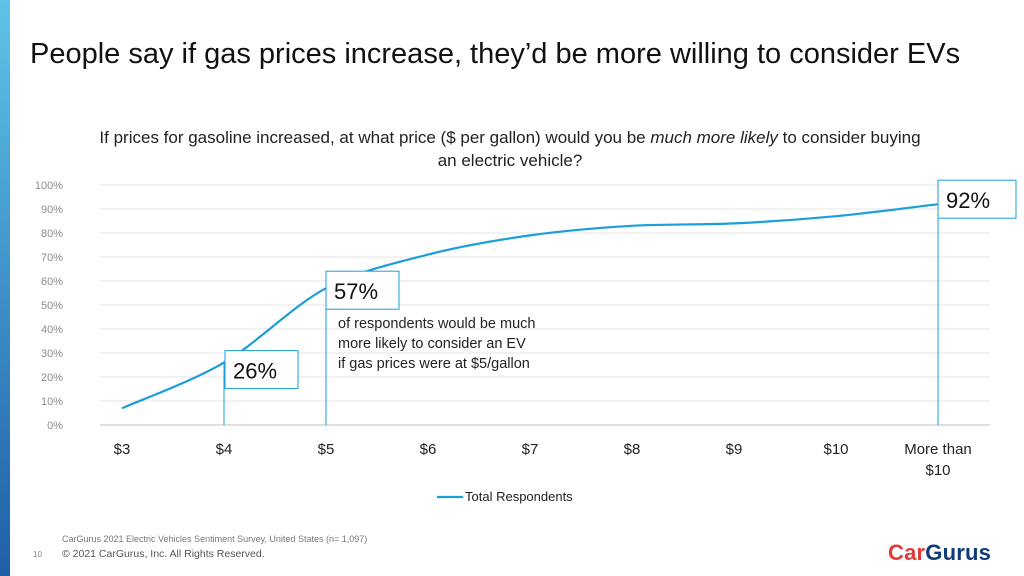 The image size is (1024, 576). What do you see at coordinates (49, 186) in the screenshot?
I see `y-tick-label: 100%` at bounding box center [49, 186].